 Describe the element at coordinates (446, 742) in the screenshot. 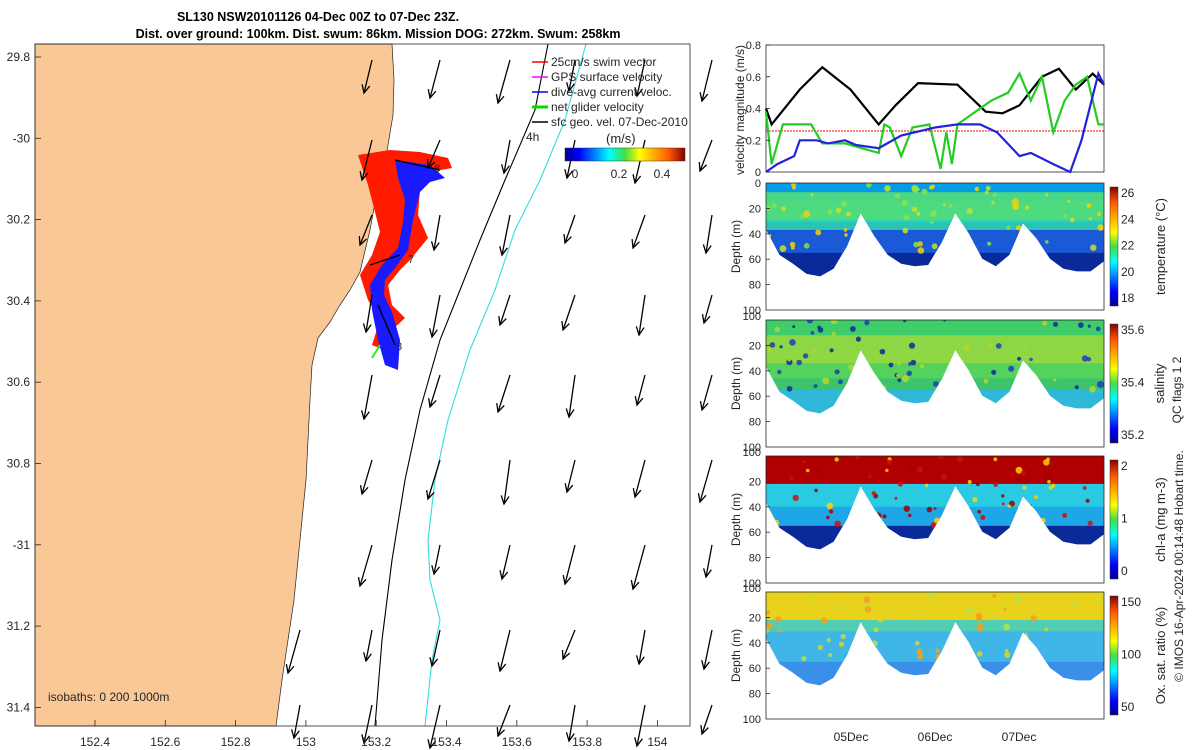

I see `map-xtick-label-5: 153.4` at that location.